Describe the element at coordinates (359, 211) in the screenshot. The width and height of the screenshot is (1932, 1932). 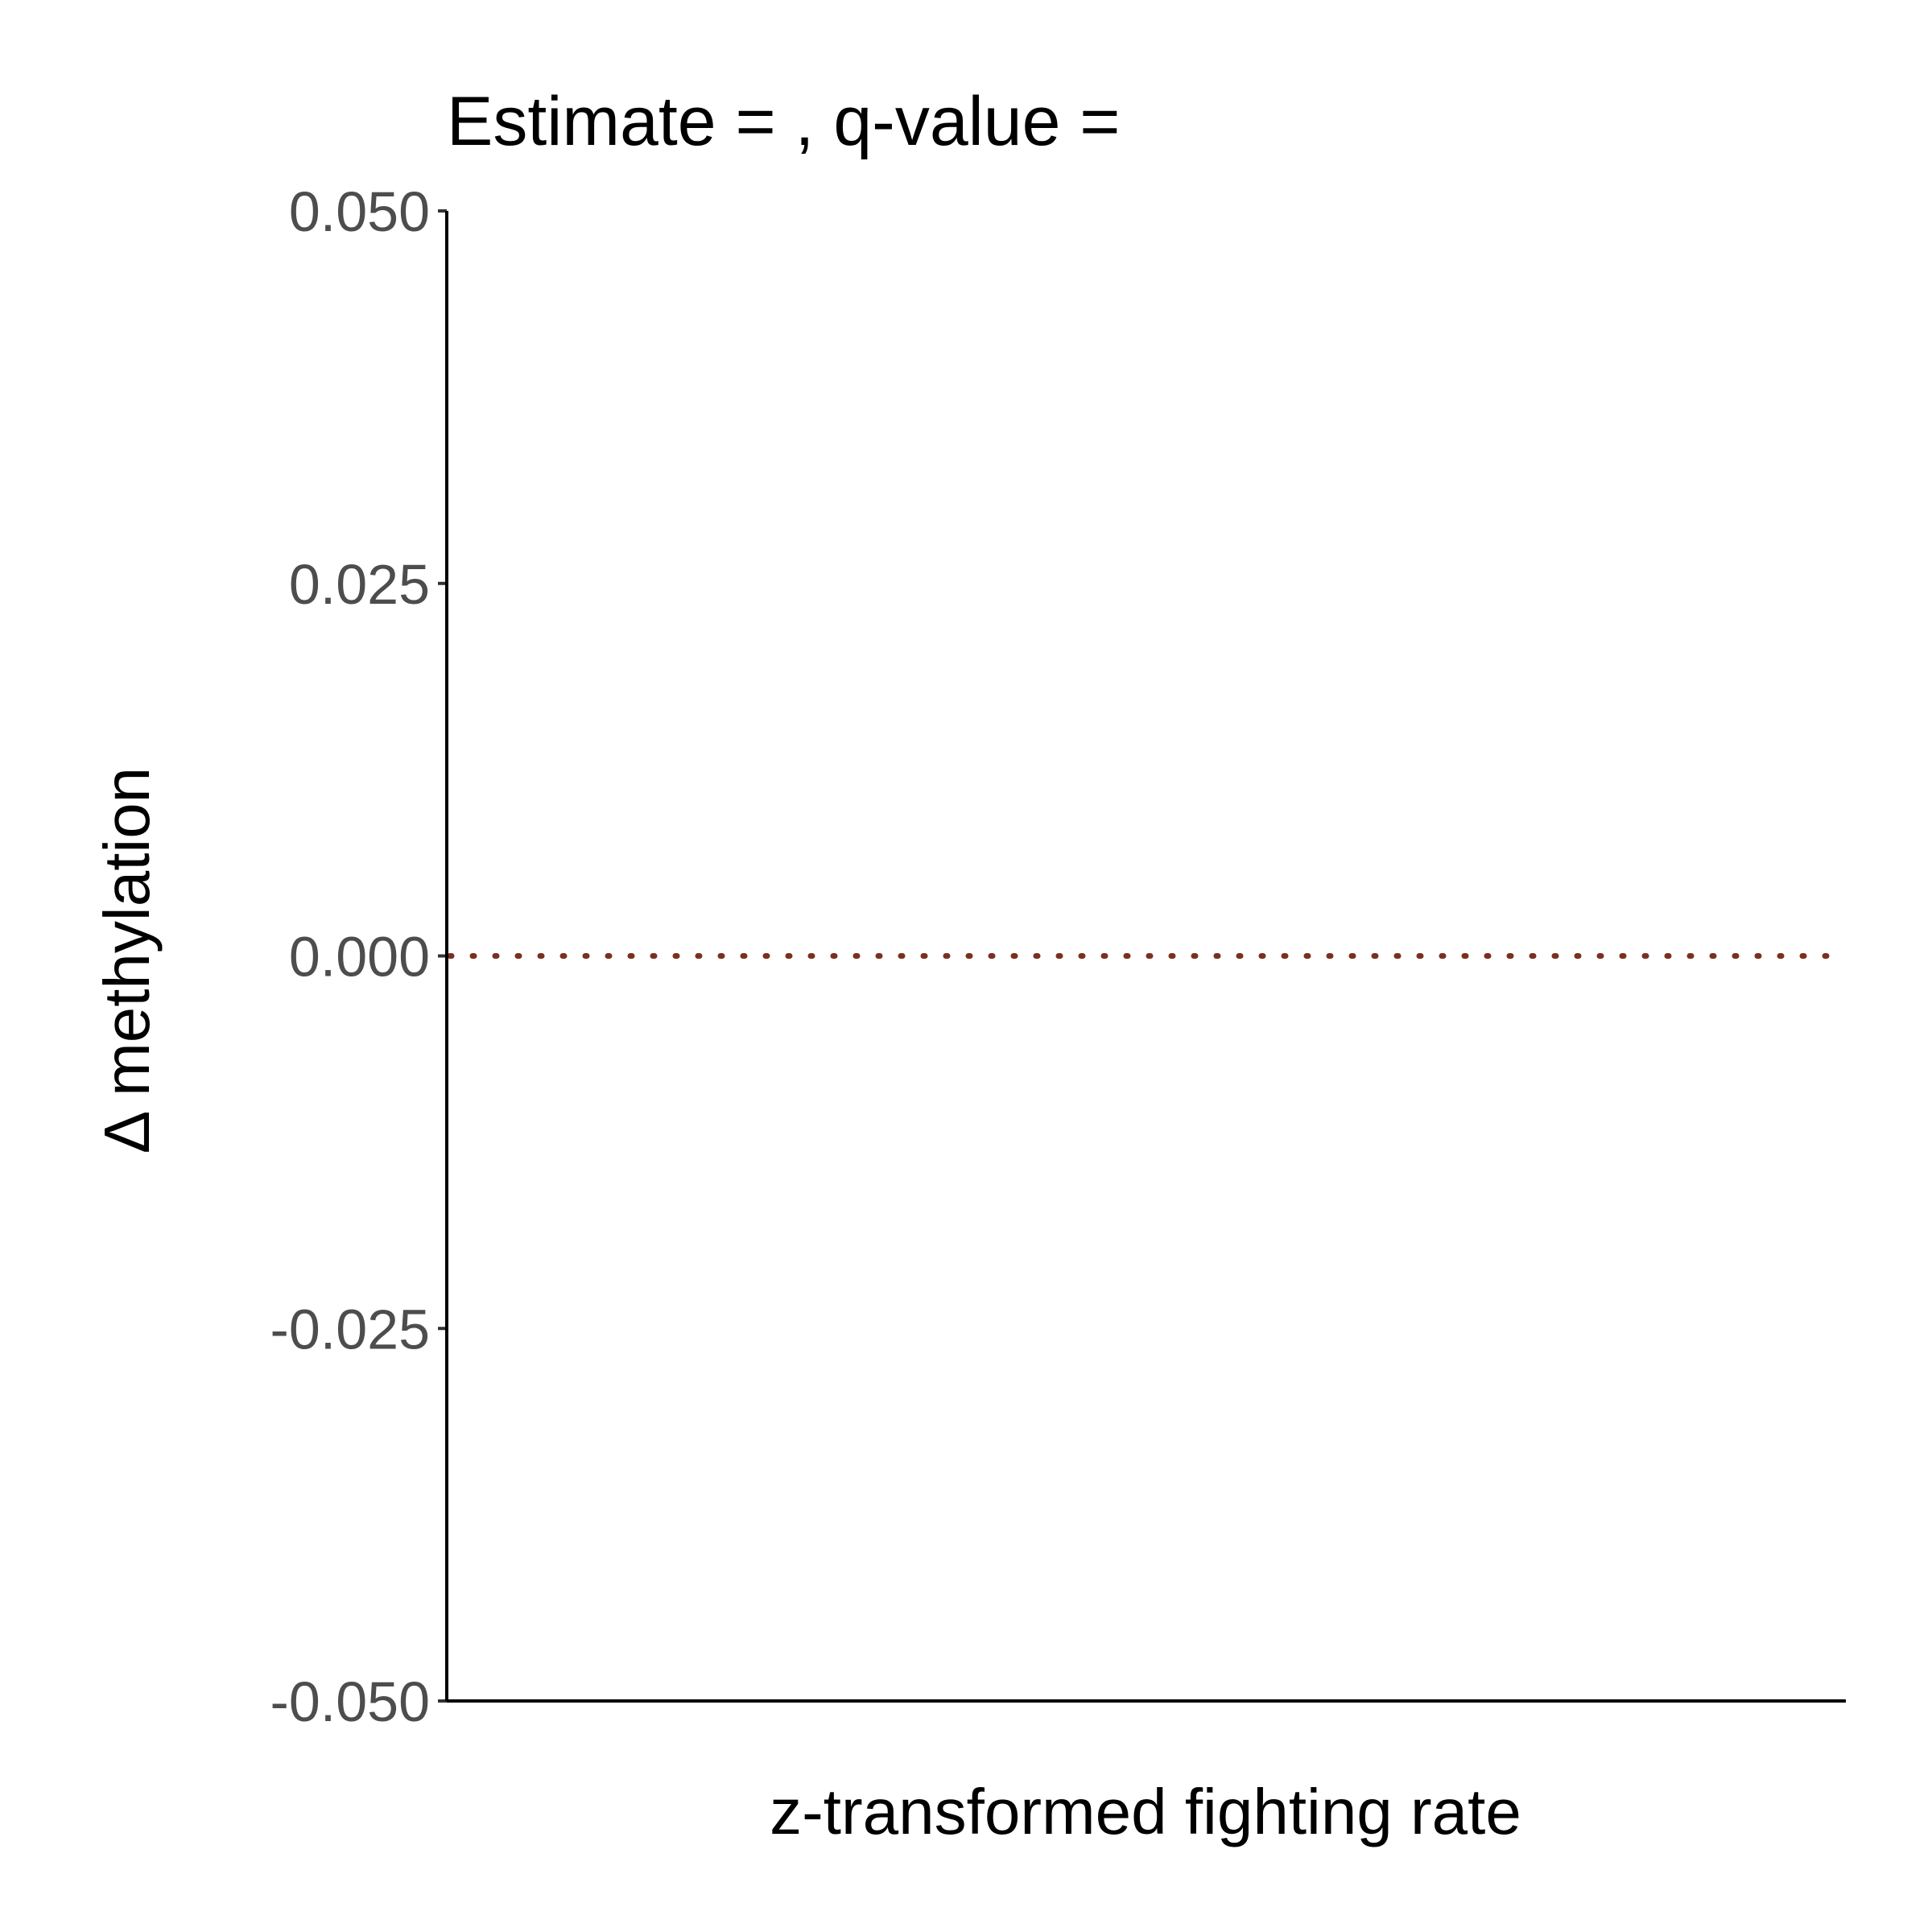
I see `y-tick-label: 0.050` at that location.